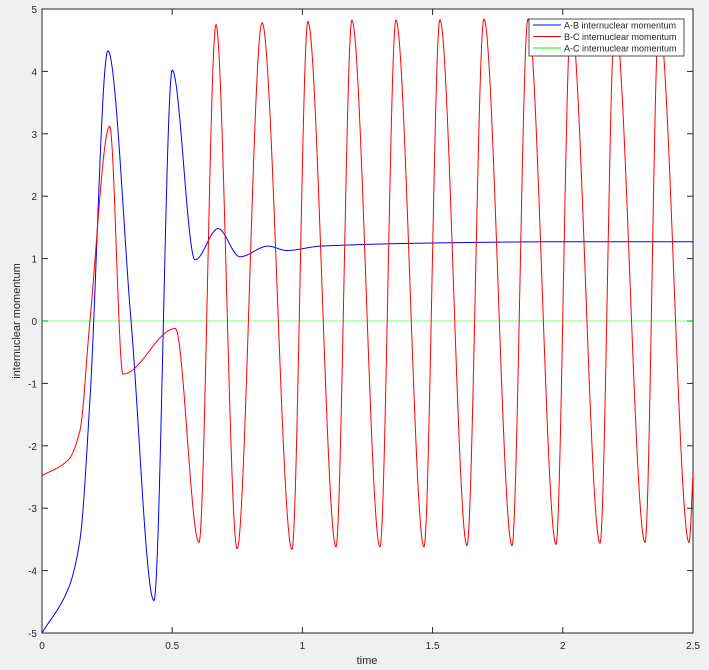  I want to click on legend-entry: B-C internuclear momentum, so click(620, 37).